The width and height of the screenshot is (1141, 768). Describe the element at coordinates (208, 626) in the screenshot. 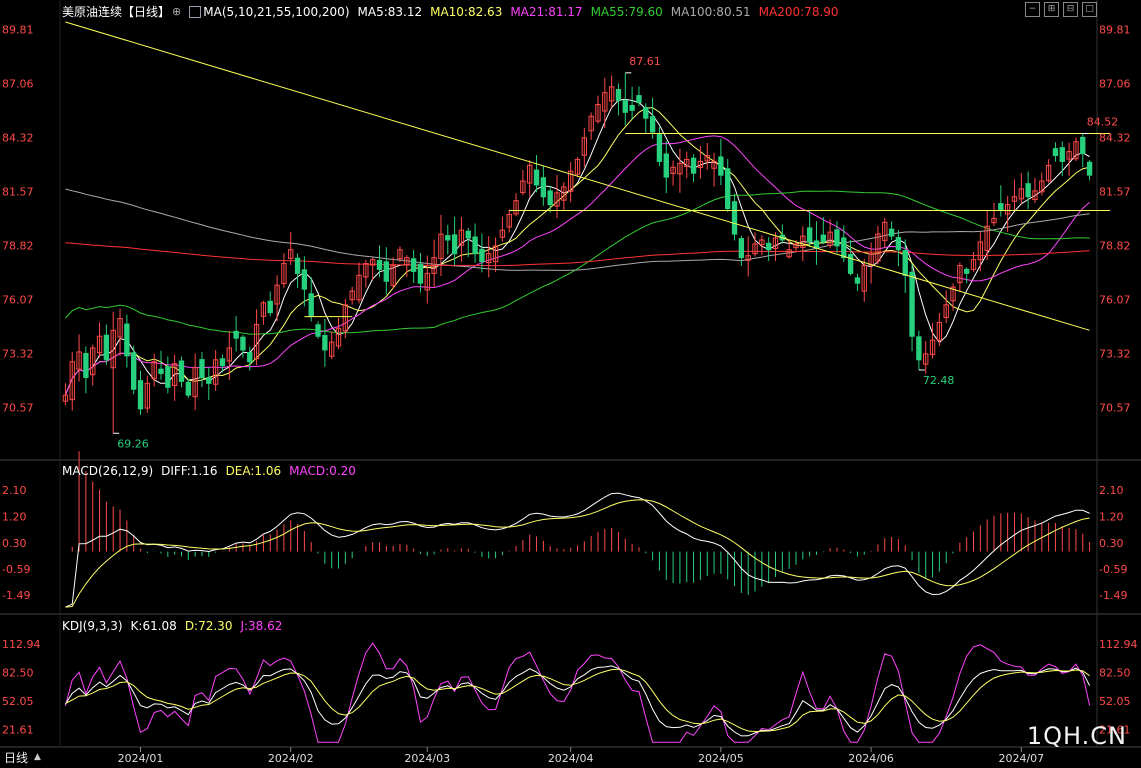

I see `kdj-d: D:72.30` at that location.